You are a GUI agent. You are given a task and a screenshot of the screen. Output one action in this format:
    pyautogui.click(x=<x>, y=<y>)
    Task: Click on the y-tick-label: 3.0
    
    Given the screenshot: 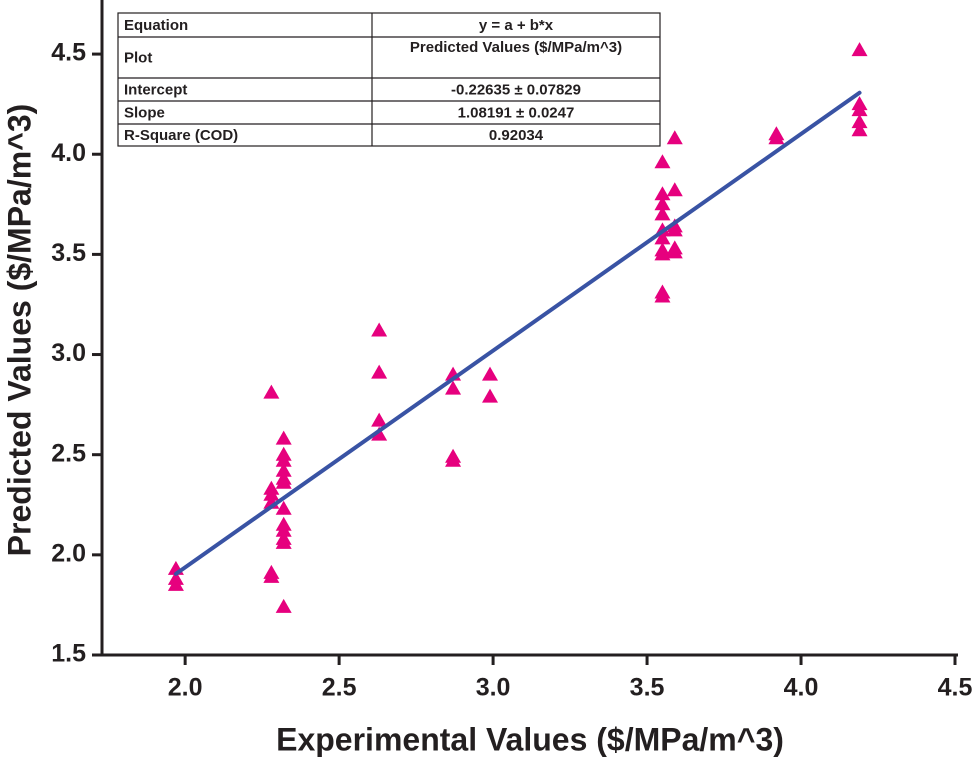 What is the action you would take?
    pyautogui.click(x=68, y=353)
    